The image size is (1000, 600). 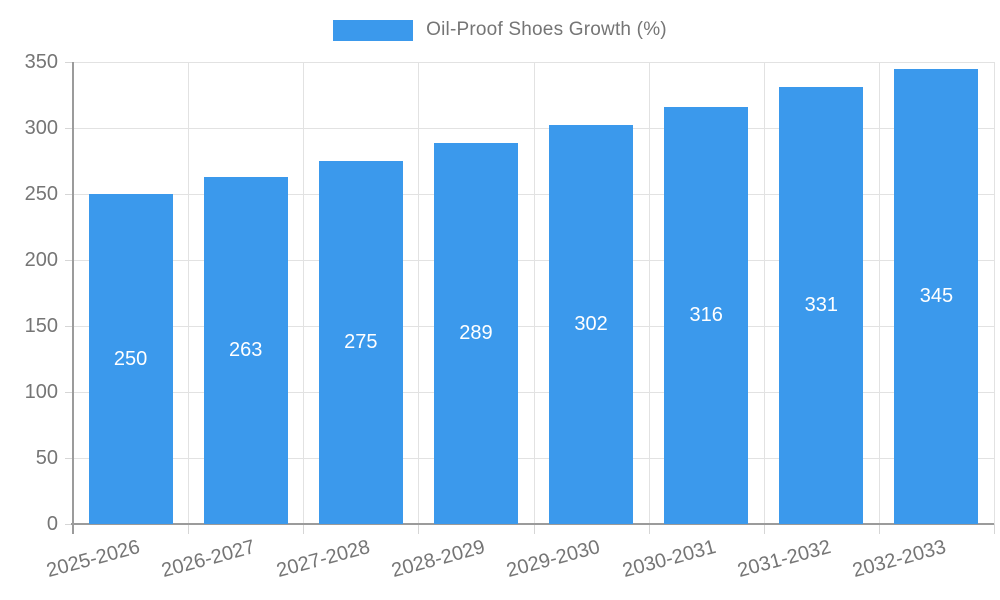 I want to click on bar-value-label: 263, so click(x=246, y=349).